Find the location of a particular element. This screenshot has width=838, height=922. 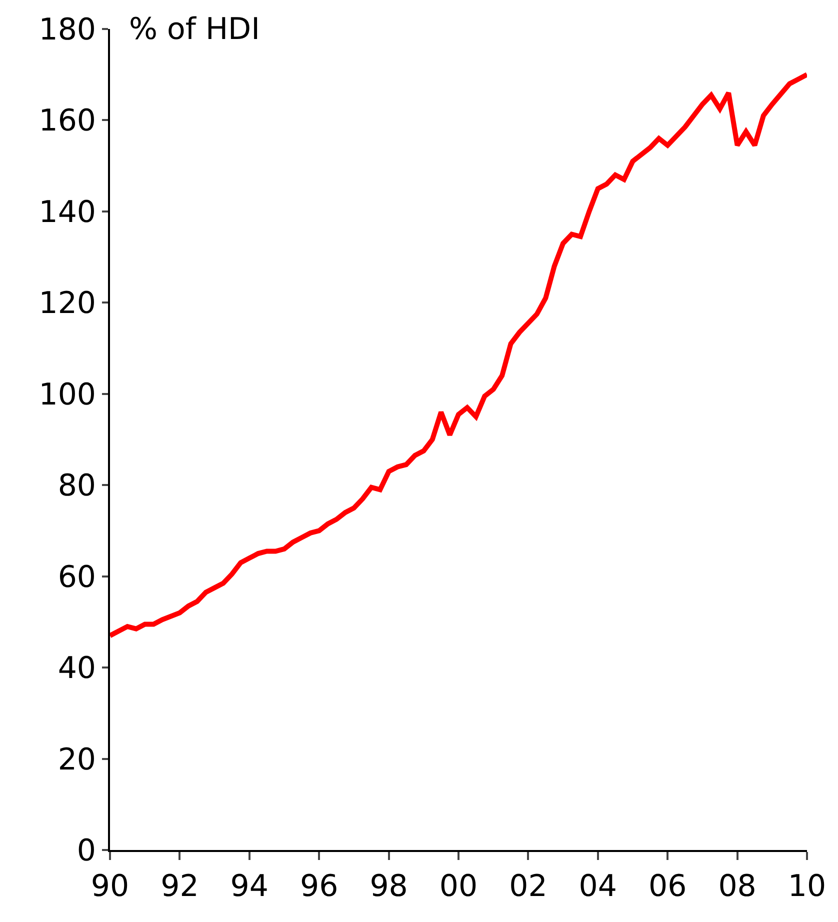

y-tick-label: 80 is located at coordinates (77, 486).